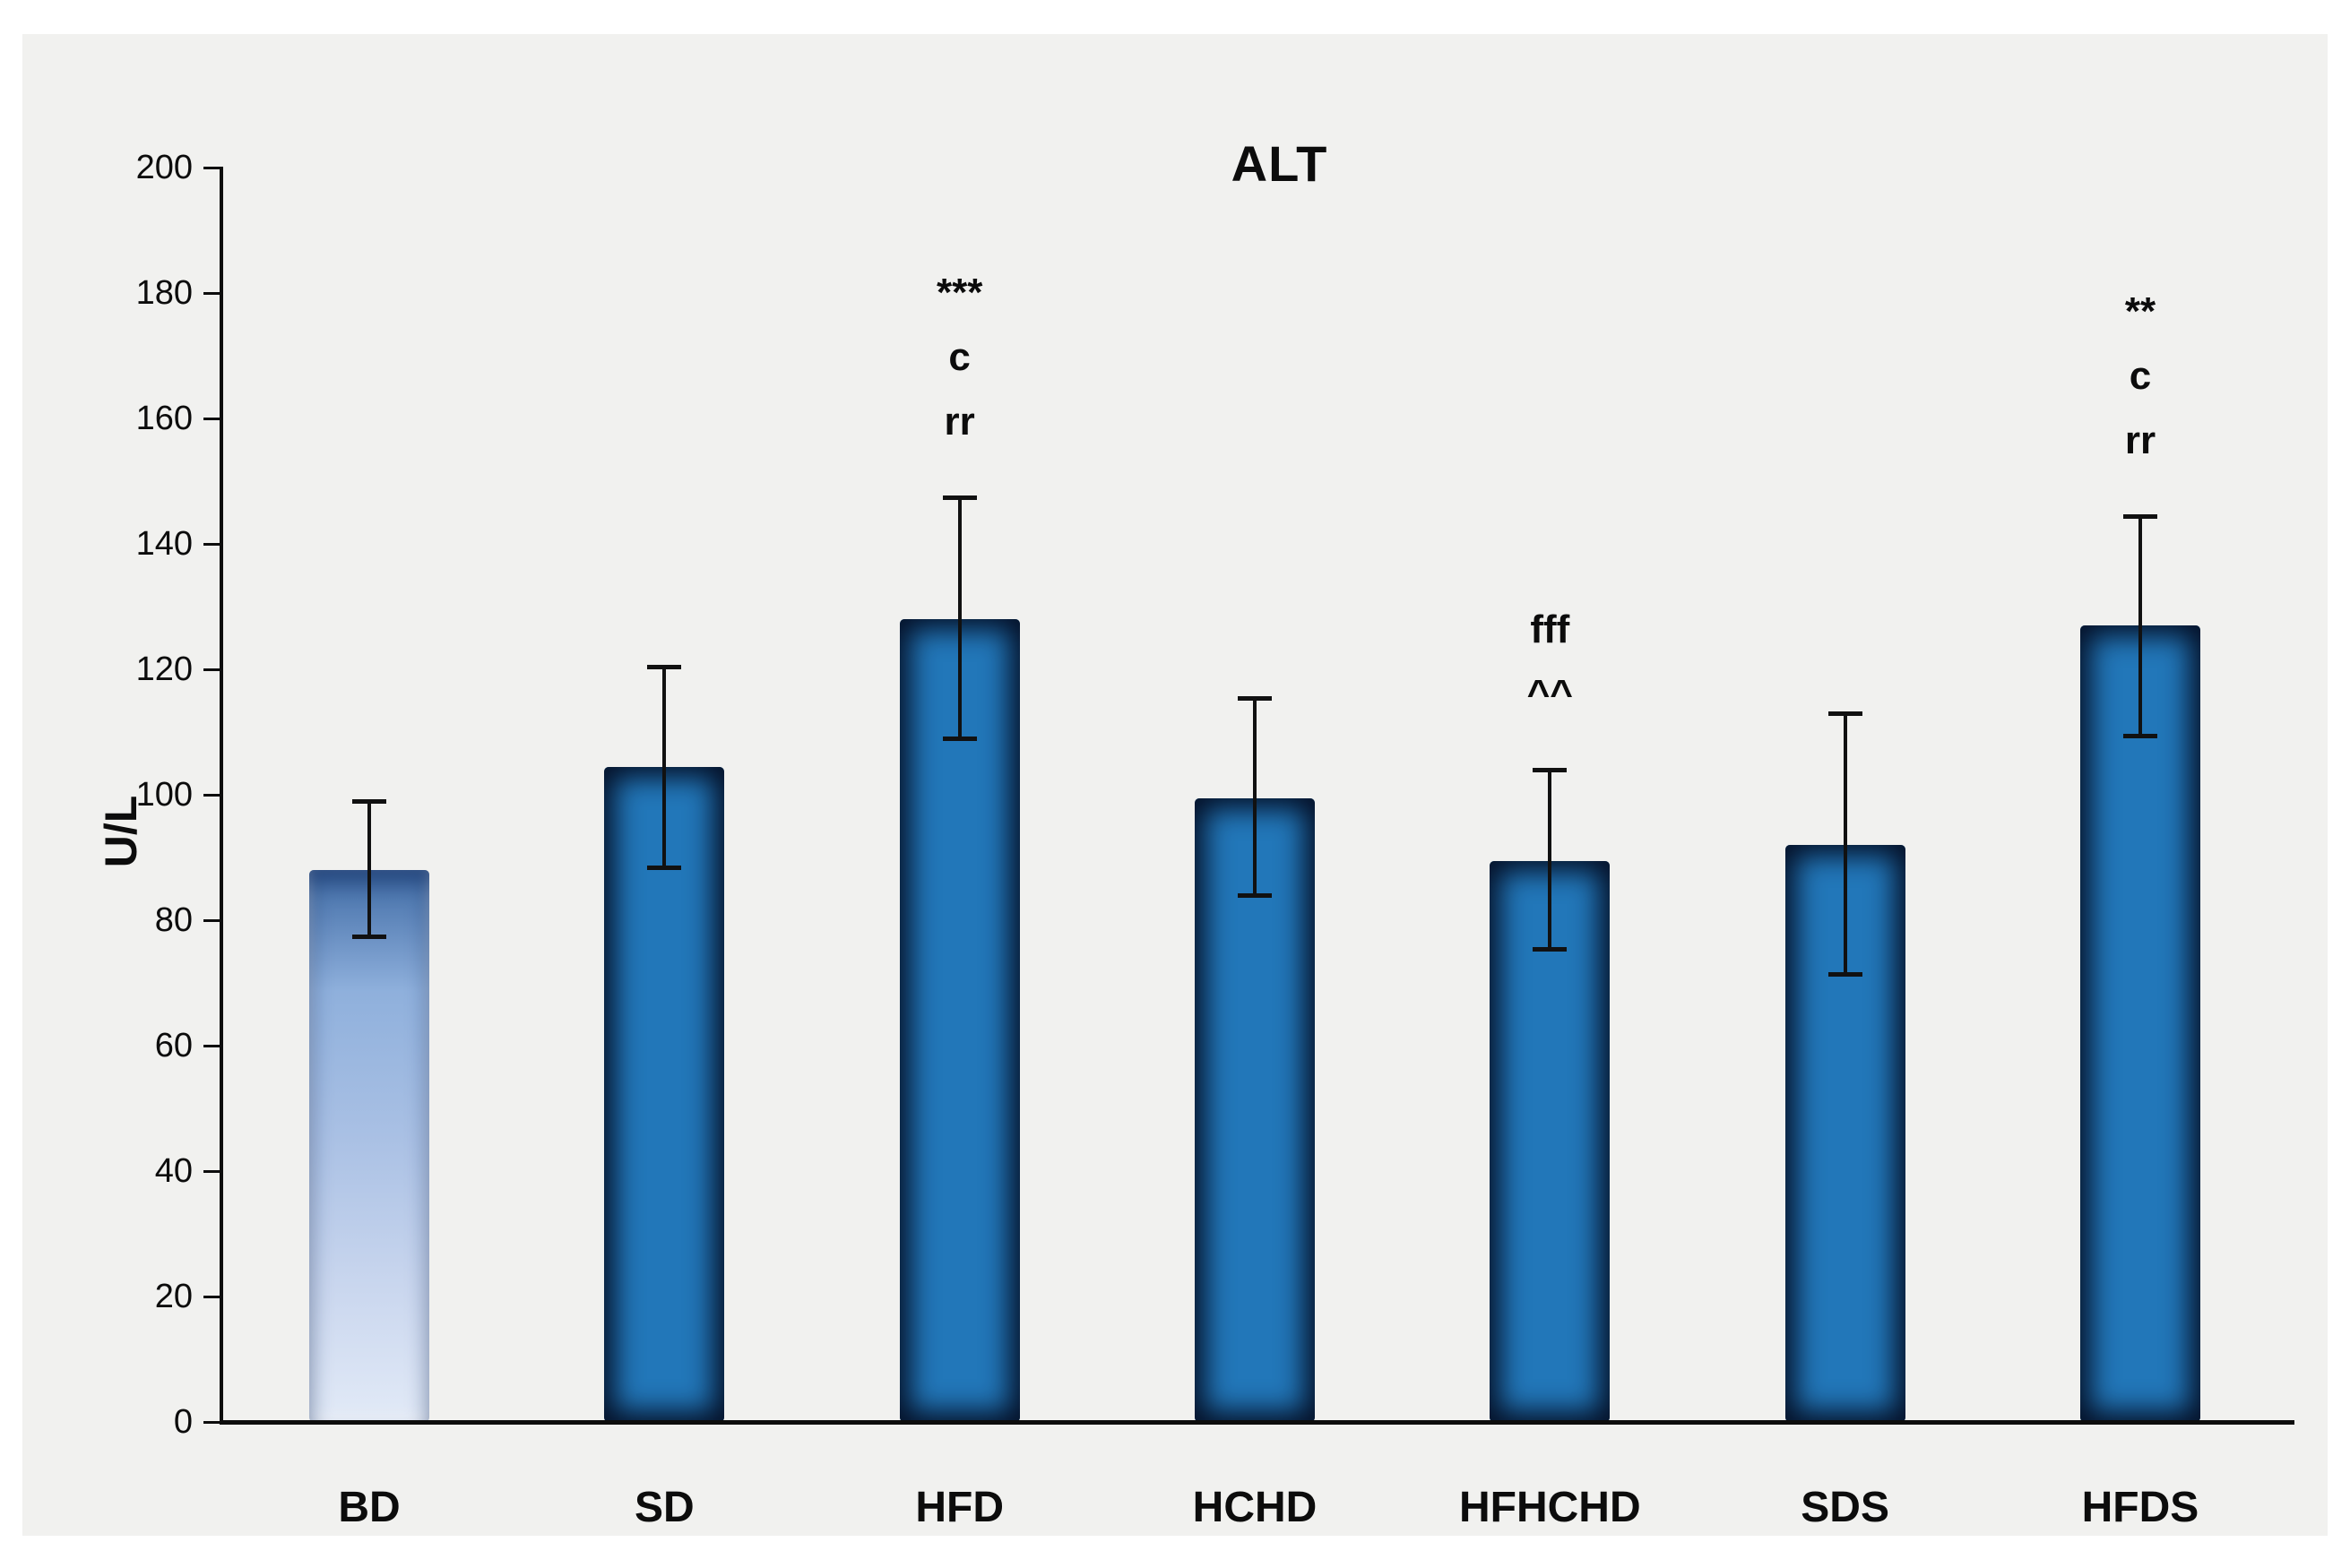 Image resolution: width=2350 pixels, height=1568 pixels. What do you see at coordinates (164, 544) in the screenshot?
I see `y-tick-label-140: 140` at bounding box center [164, 544].